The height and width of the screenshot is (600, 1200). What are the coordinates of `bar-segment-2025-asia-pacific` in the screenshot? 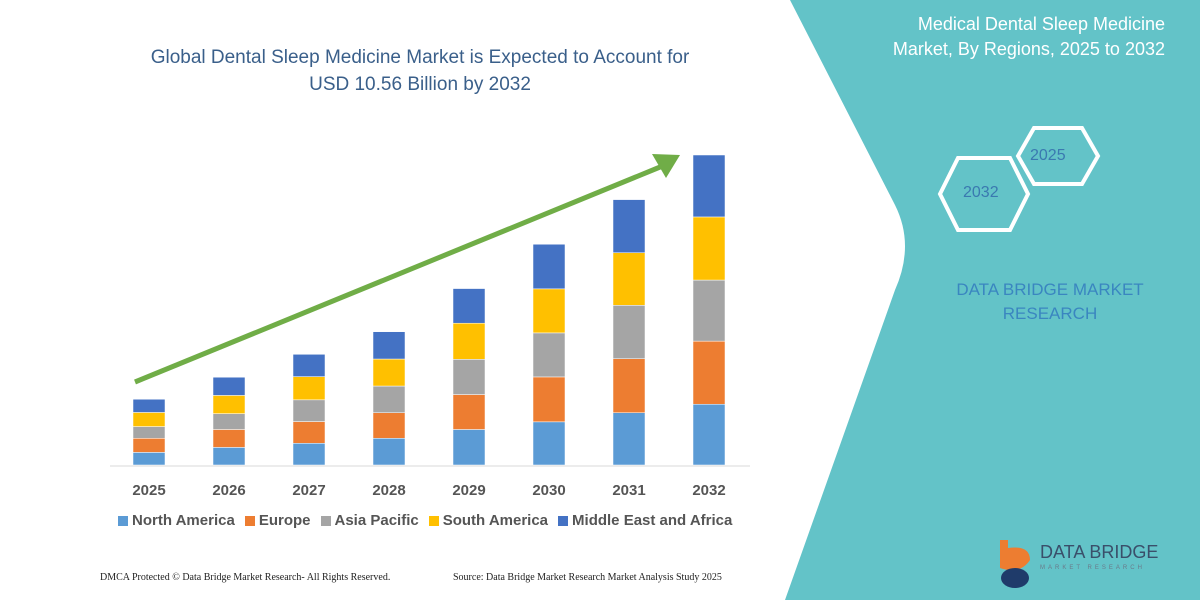 It's located at (149, 432).